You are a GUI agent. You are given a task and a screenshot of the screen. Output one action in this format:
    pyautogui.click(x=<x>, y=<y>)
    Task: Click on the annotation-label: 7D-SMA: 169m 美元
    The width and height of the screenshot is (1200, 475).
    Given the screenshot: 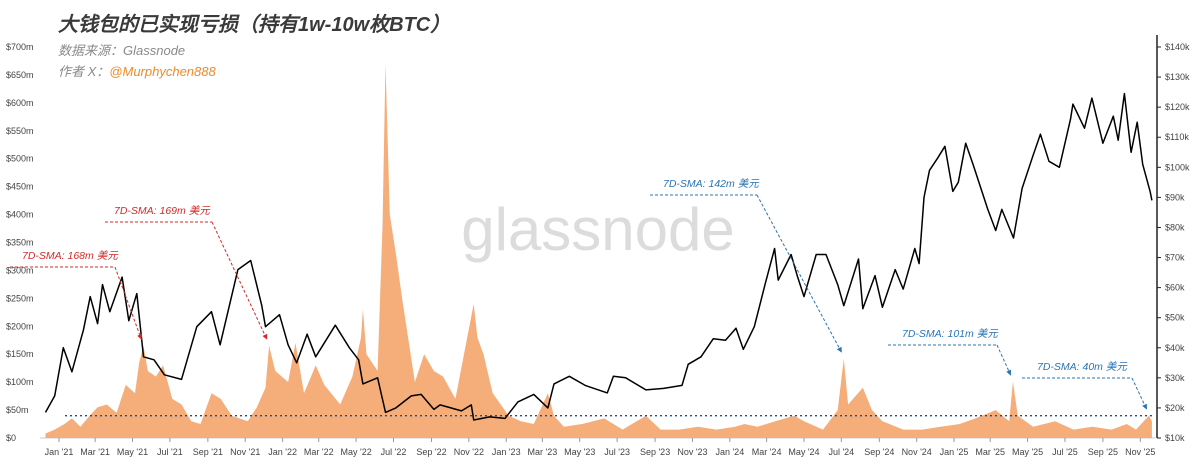 What is the action you would take?
    pyautogui.click(x=162, y=211)
    